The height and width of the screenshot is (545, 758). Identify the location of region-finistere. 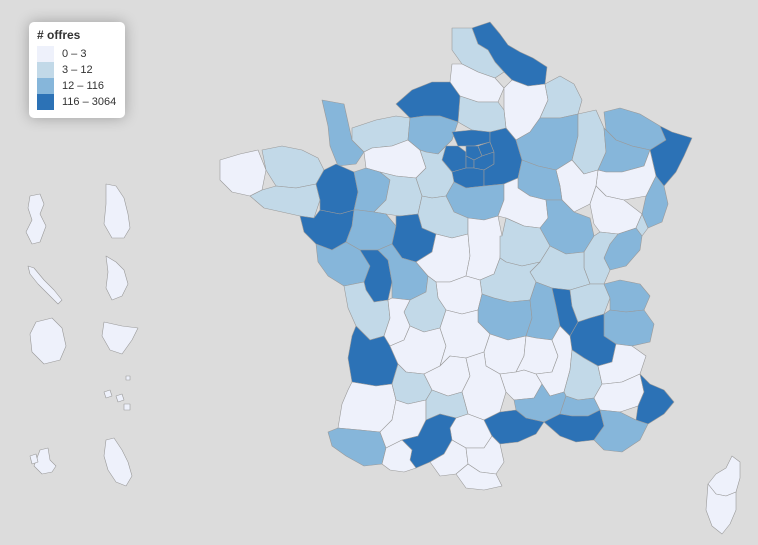
(243, 173).